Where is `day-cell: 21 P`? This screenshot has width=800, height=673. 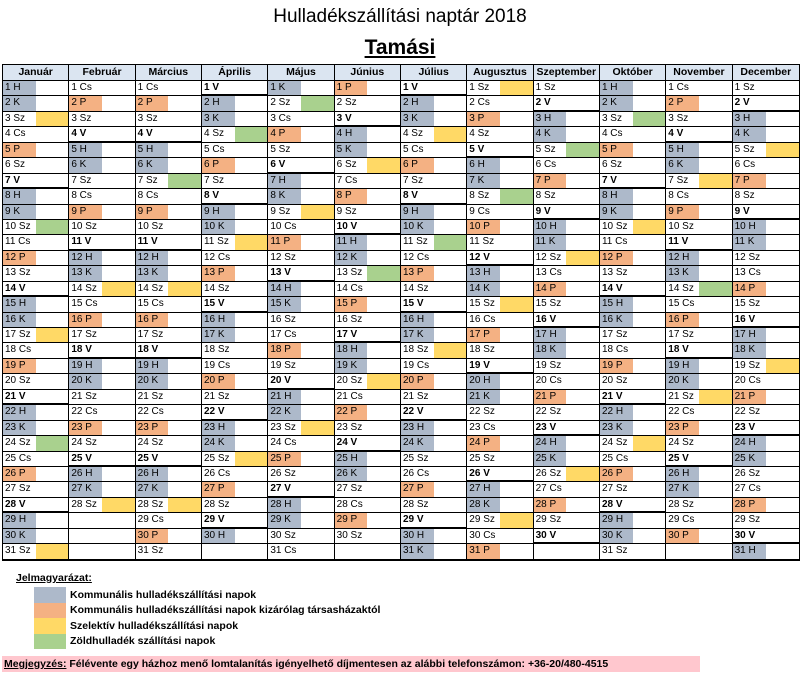
day-cell: 21 P is located at coordinates (566, 397).